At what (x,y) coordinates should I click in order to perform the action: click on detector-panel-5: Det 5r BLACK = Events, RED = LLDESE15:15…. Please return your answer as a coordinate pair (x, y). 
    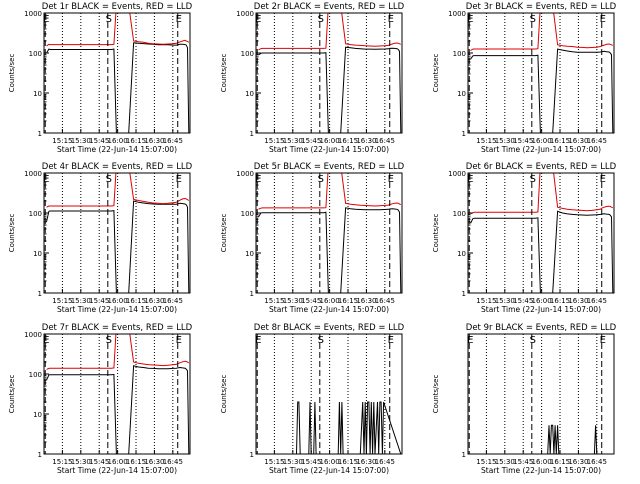
    Looking at the image, I should click on (312, 238).